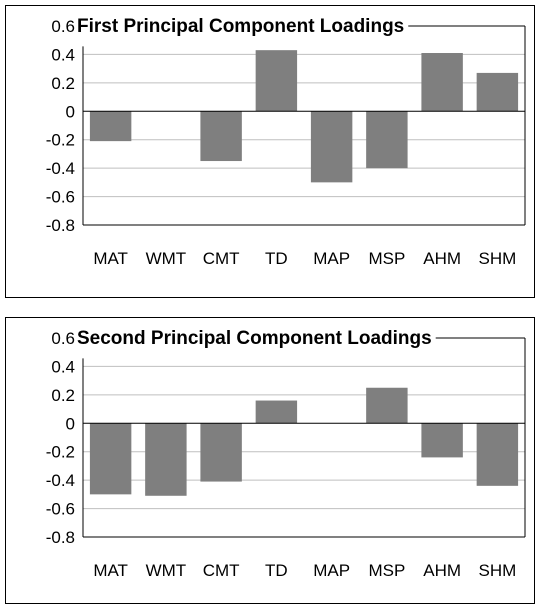 The height and width of the screenshot is (609, 541). What do you see at coordinates (331, 147) in the screenshot?
I see `bar-map` at bounding box center [331, 147].